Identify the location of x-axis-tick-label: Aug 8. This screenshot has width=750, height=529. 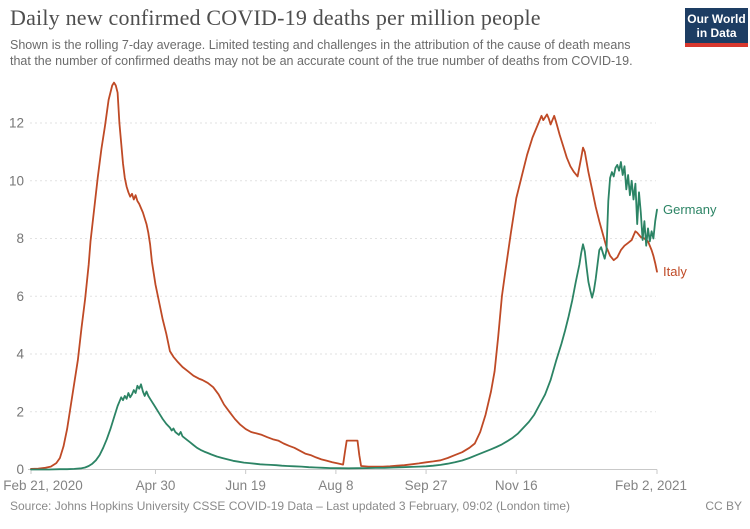
(335, 485).